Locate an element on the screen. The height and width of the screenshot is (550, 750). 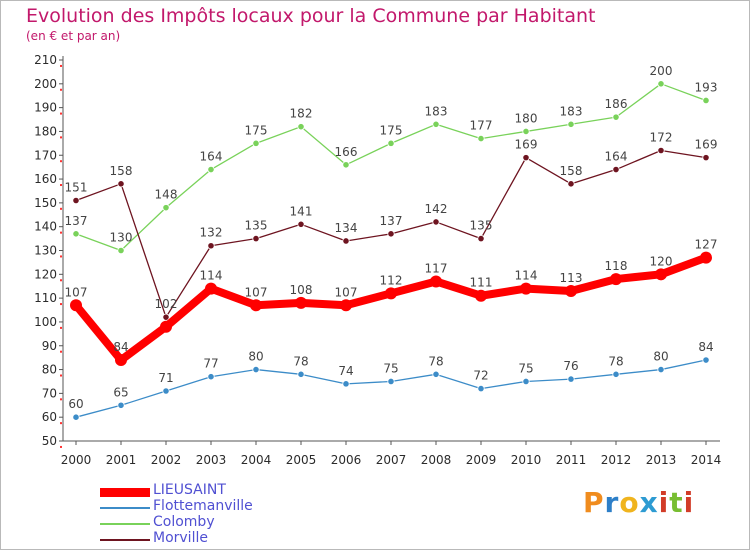
data-label-morville: 169 is located at coordinates (526, 145).